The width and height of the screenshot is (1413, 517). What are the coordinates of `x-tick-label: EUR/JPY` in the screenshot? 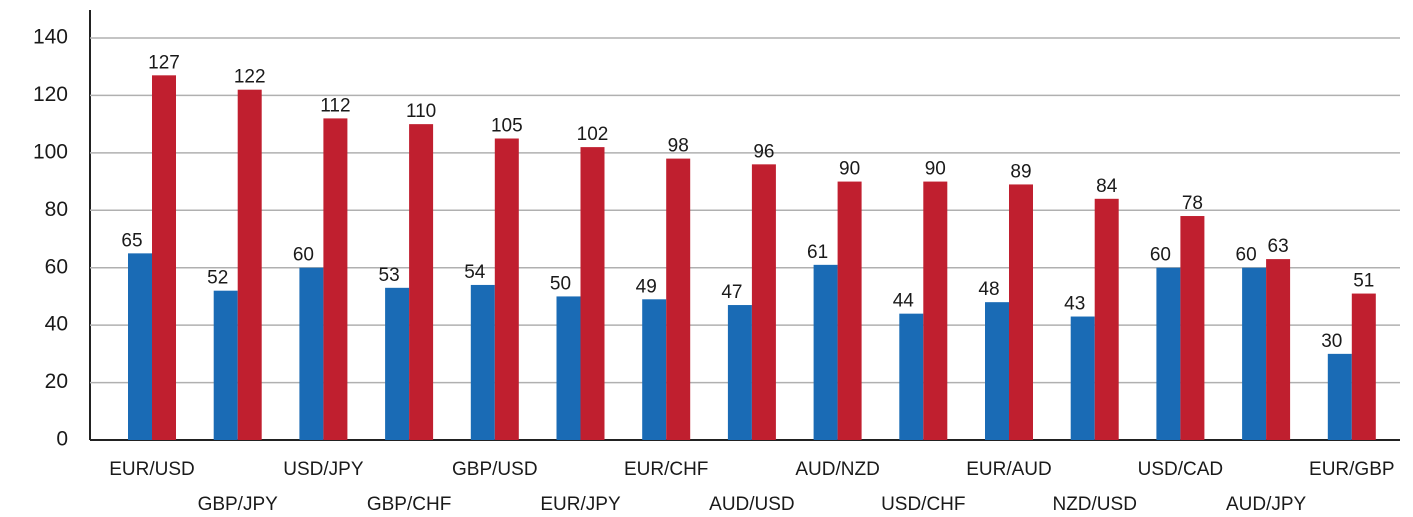 It's located at (580, 504).